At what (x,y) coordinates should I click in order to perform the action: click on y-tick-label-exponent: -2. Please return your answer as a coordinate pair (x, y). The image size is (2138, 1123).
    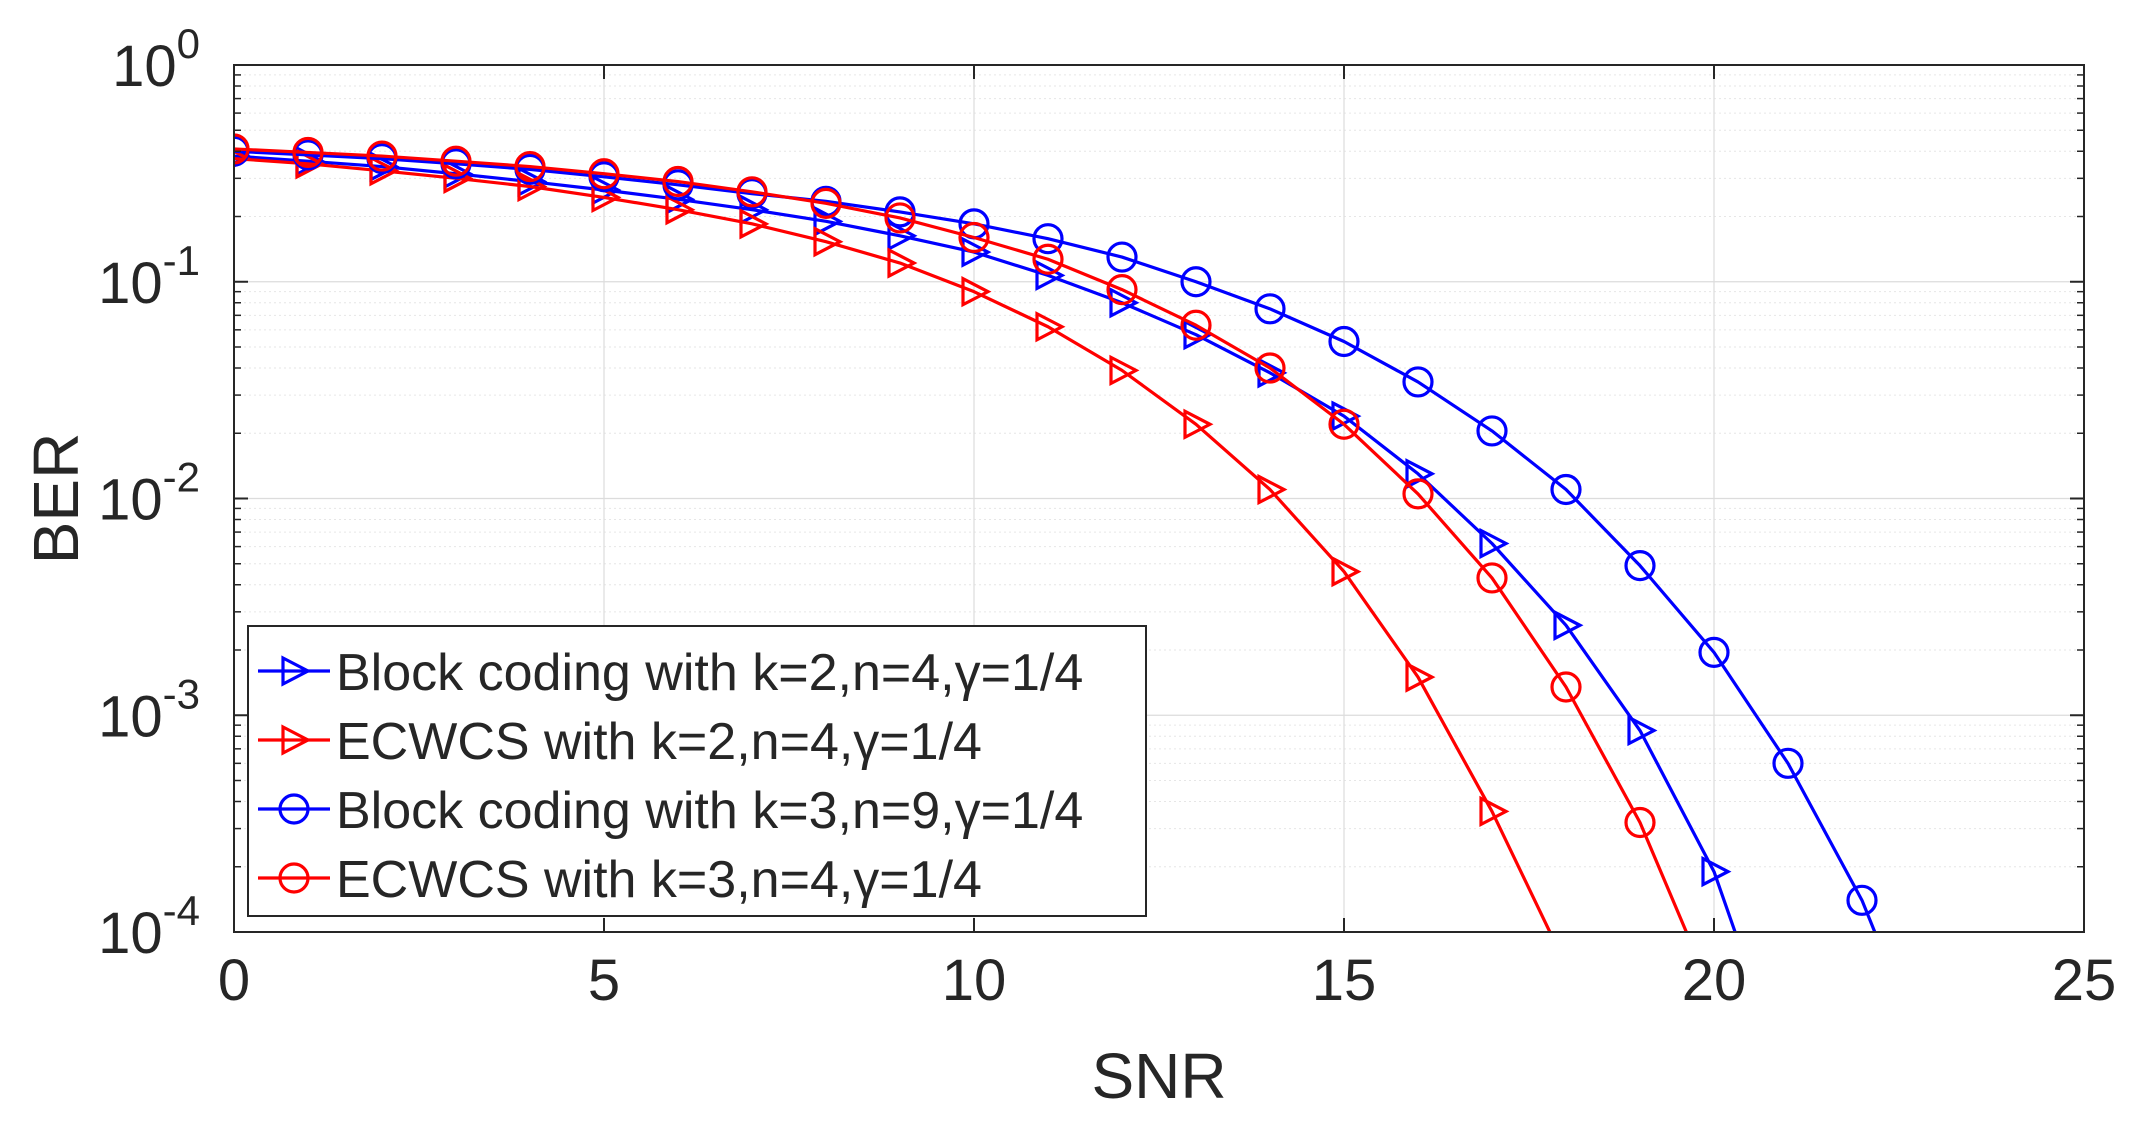
    Looking at the image, I should click on (181, 477).